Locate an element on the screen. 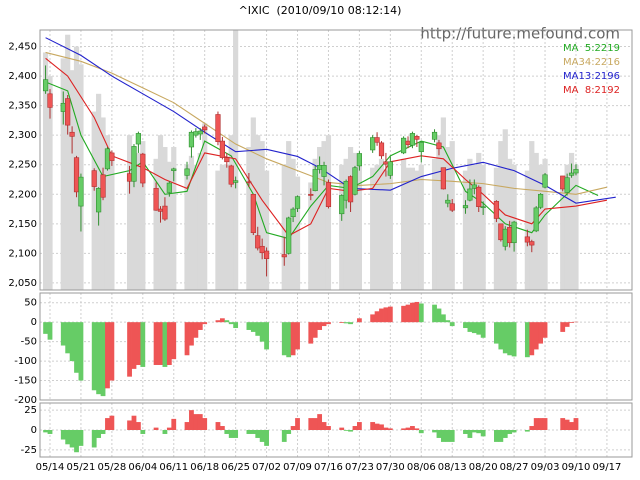 The height and width of the screenshot is (480, 640). x-tick-label: 09/03 is located at coordinates (545, 467).